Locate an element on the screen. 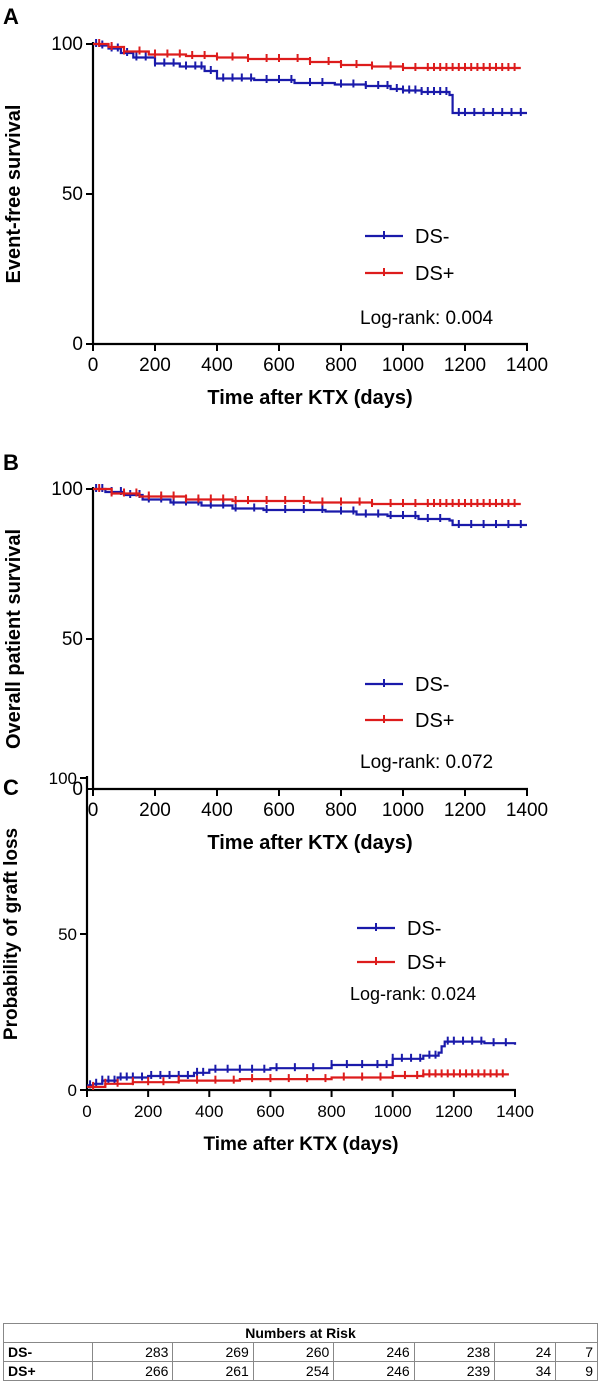 The image size is (600, 1382). risk-value: 9 is located at coordinates (576, 1371).